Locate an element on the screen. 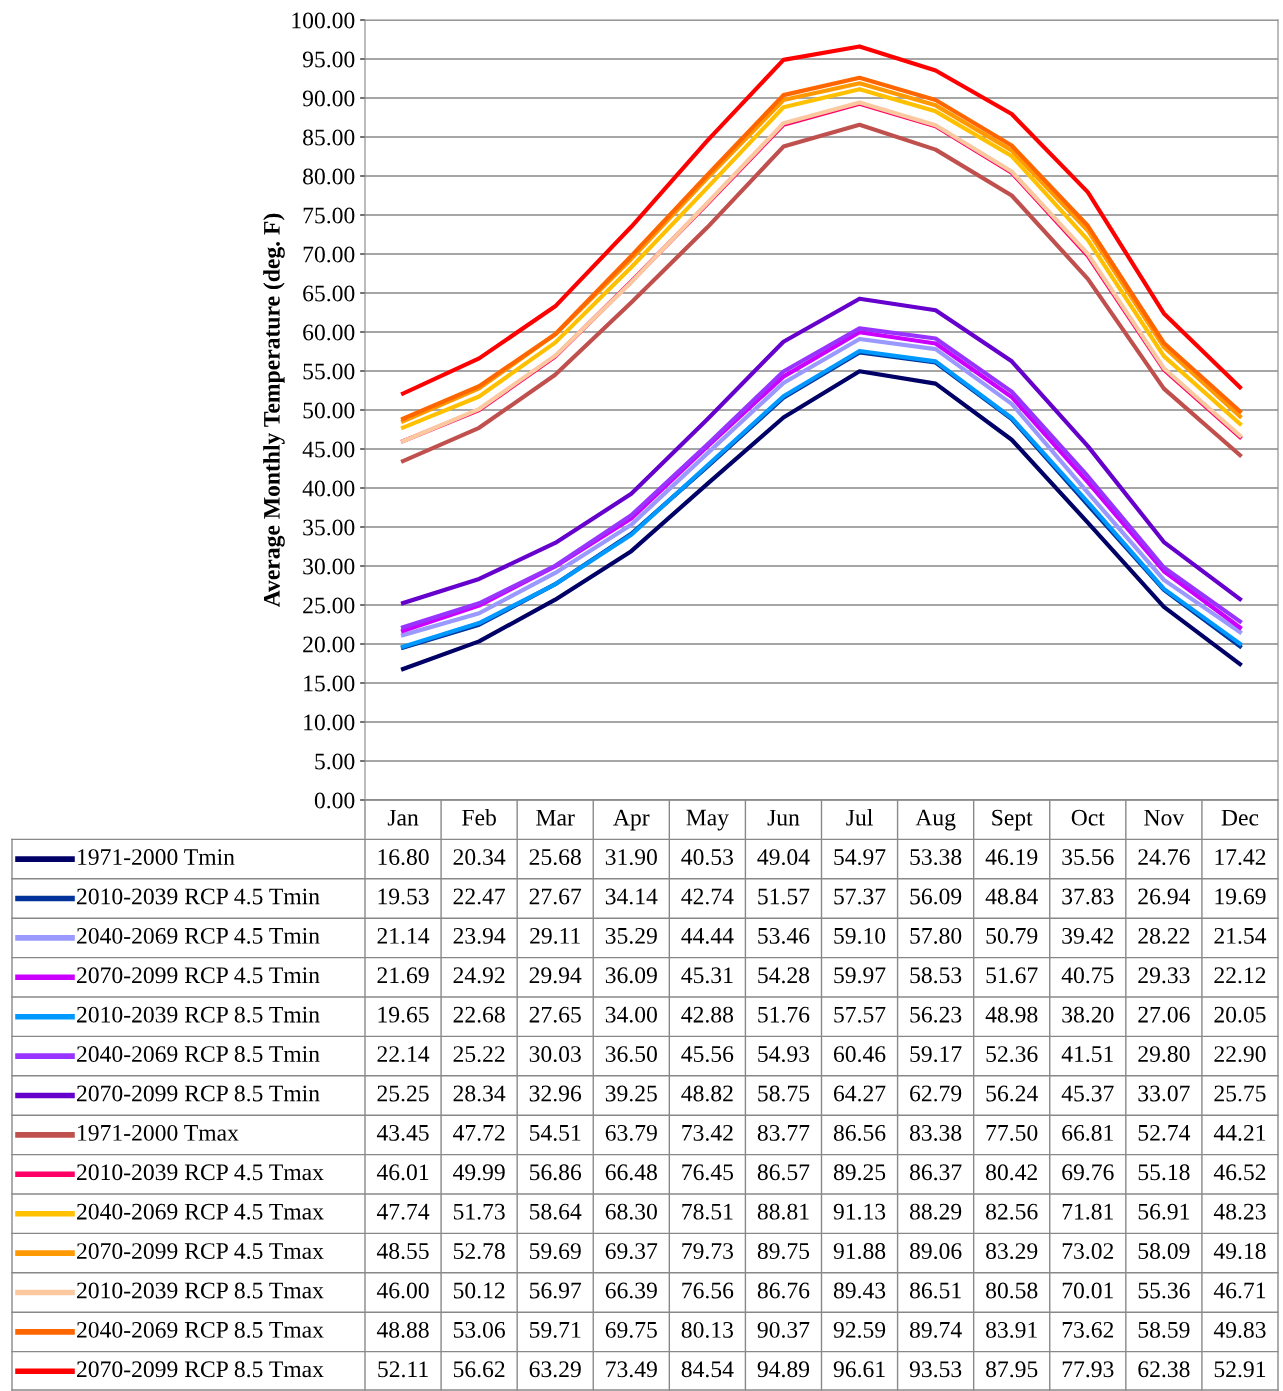 The image size is (1283, 1391). data-label: 69.75 is located at coordinates (631, 1329).